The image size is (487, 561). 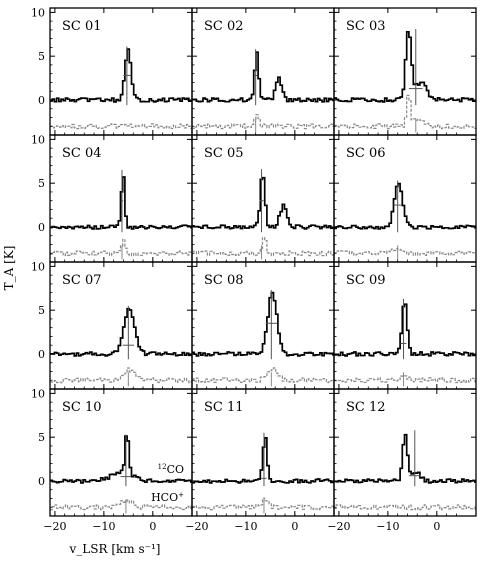 I want to click on panel-6: SC 06, so click(x=405, y=198).